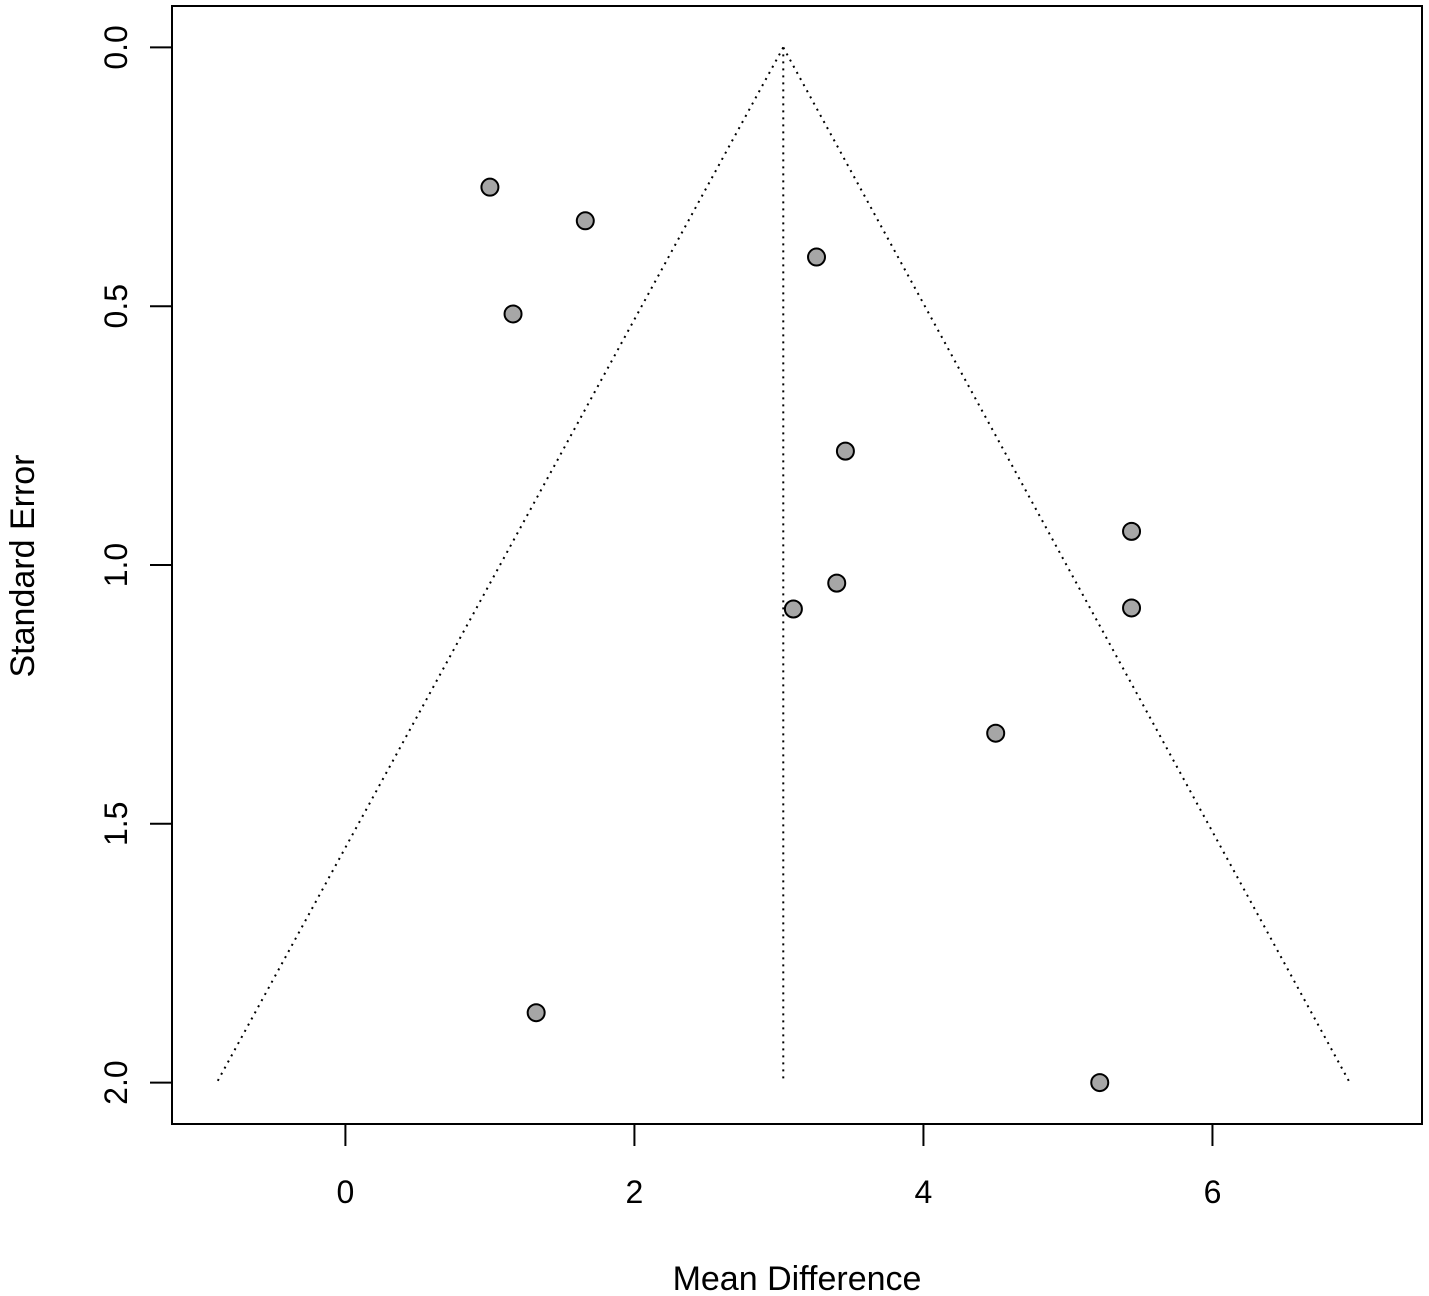  Describe the element at coordinates (779, 1166) in the screenshot. I see `x-axis: 0 2 4 6` at that location.